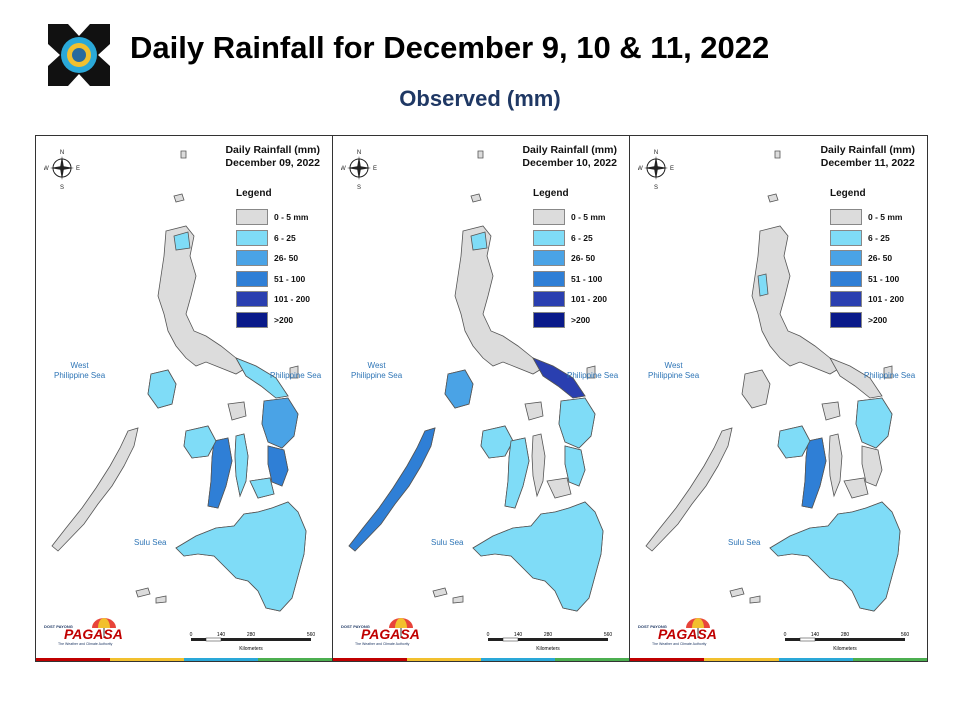 The width and height of the screenshot is (960, 720). I want to click on legend-label: 0 - 5 mm, so click(291, 217).